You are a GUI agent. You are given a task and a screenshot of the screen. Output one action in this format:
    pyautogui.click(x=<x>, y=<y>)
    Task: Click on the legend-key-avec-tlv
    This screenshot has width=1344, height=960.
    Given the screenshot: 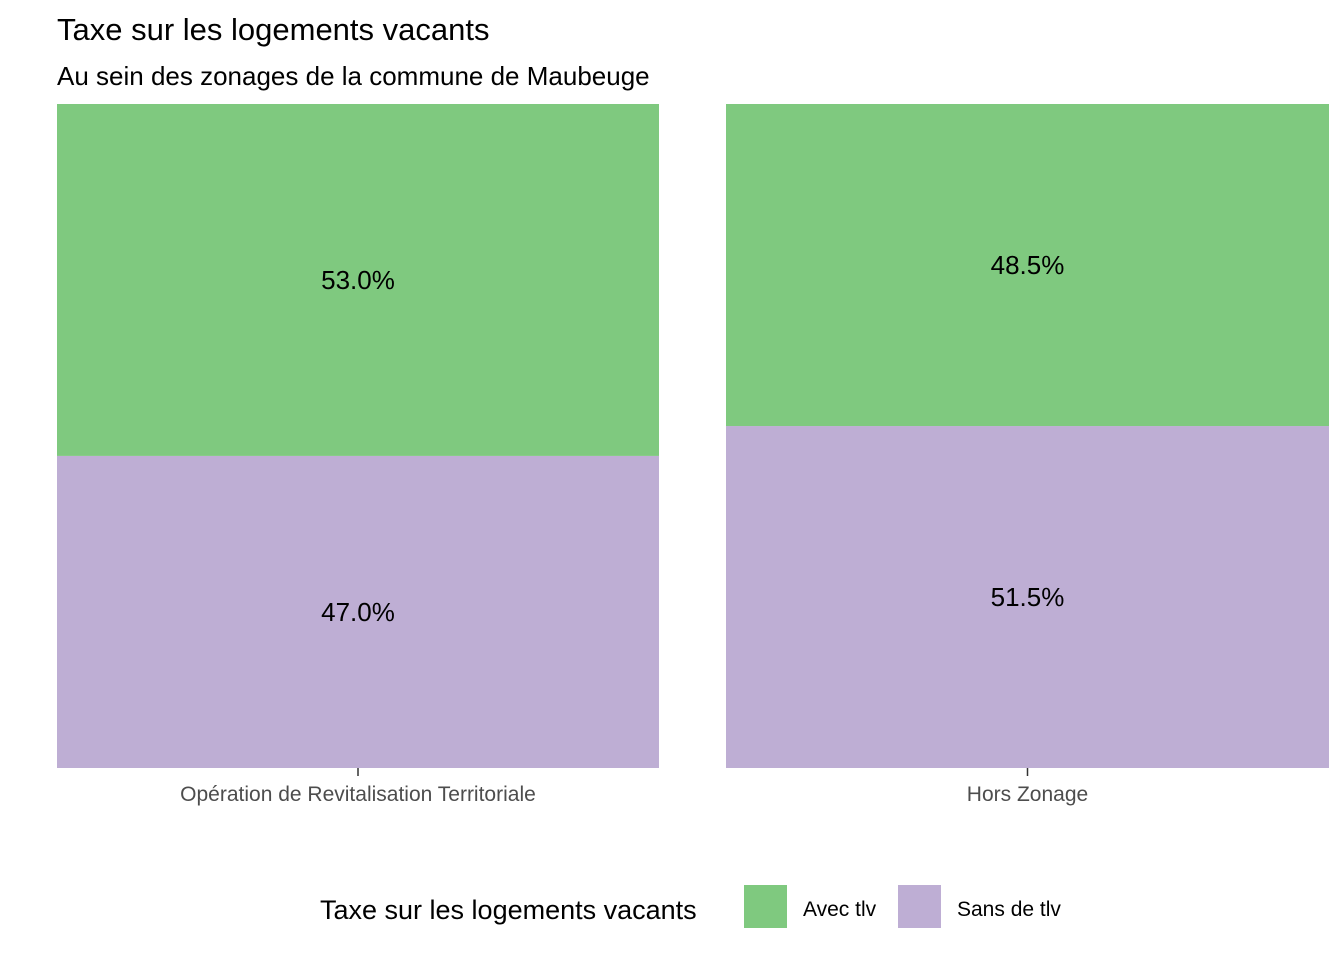 What is the action you would take?
    pyautogui.click(x=765, y=906)
    